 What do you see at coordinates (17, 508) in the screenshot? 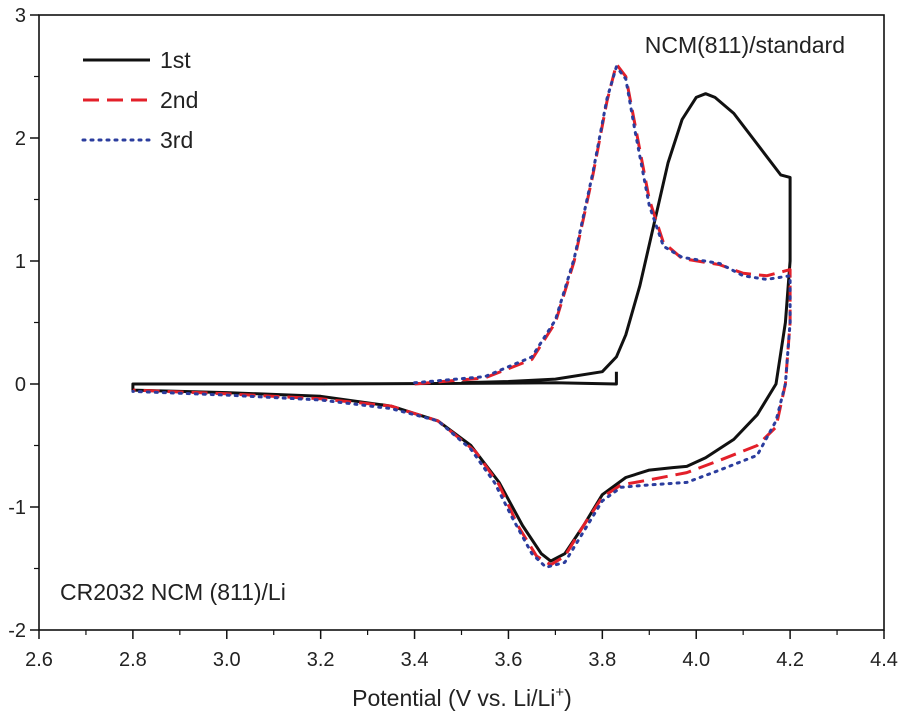
I see `y-tick-label: -1` at bounding box center [17, 508].